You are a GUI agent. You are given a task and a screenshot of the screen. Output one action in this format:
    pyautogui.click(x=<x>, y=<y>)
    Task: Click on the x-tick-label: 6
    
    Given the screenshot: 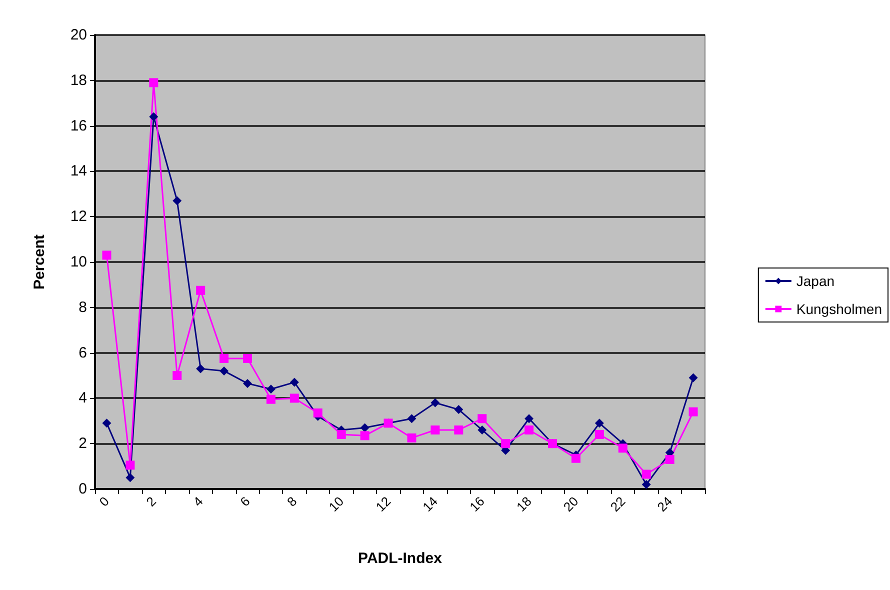 What is the action you would take?
    pyautogui.click(x=245, y=502)
    